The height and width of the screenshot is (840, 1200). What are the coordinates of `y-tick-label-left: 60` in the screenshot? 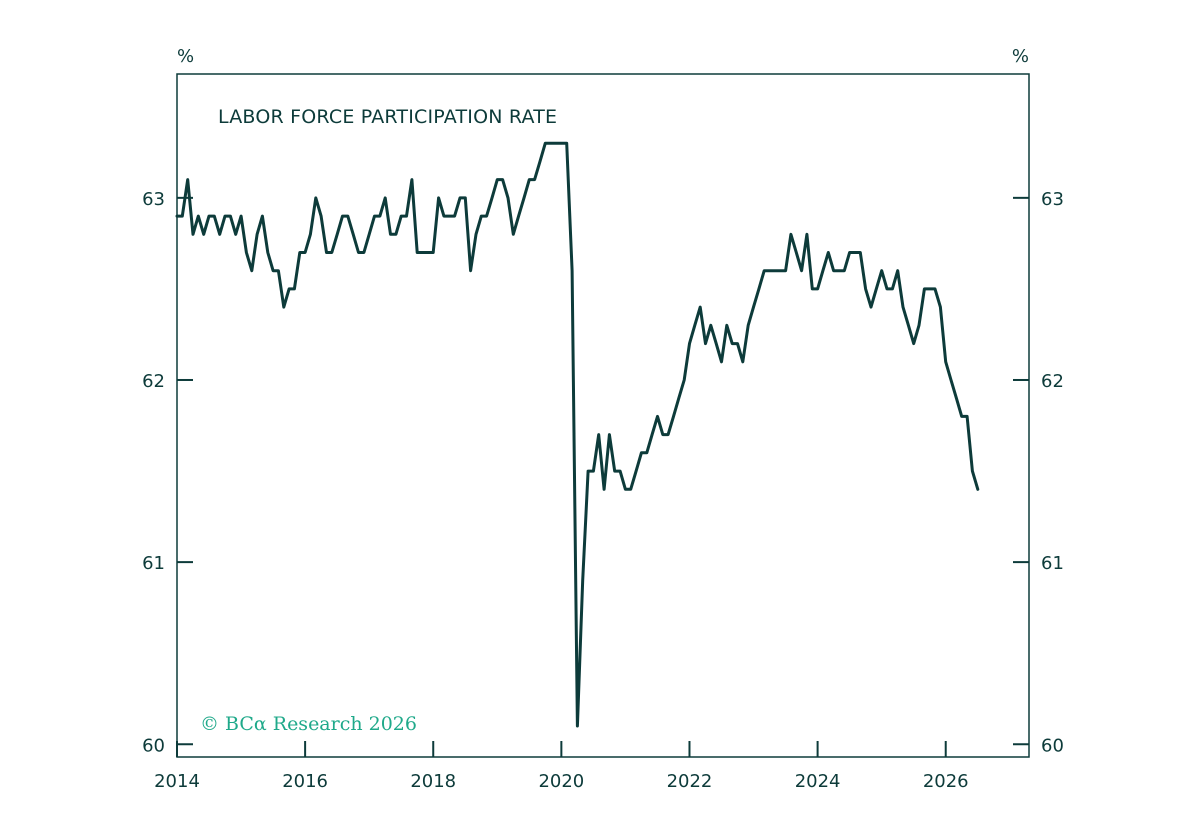 It's located at (153, 745).